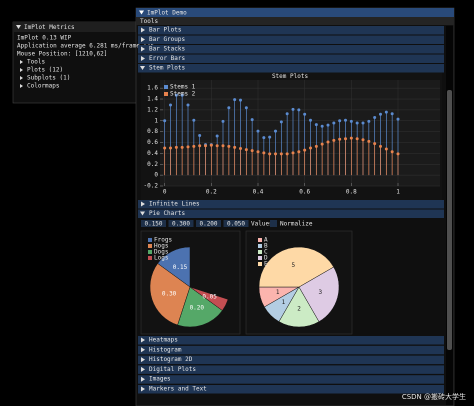 This screenshot has height=406, width=474. What do you see at coordinates (266, 264) in the screenshot?
I see `legend-label: E` at bounding box center [266, 264].